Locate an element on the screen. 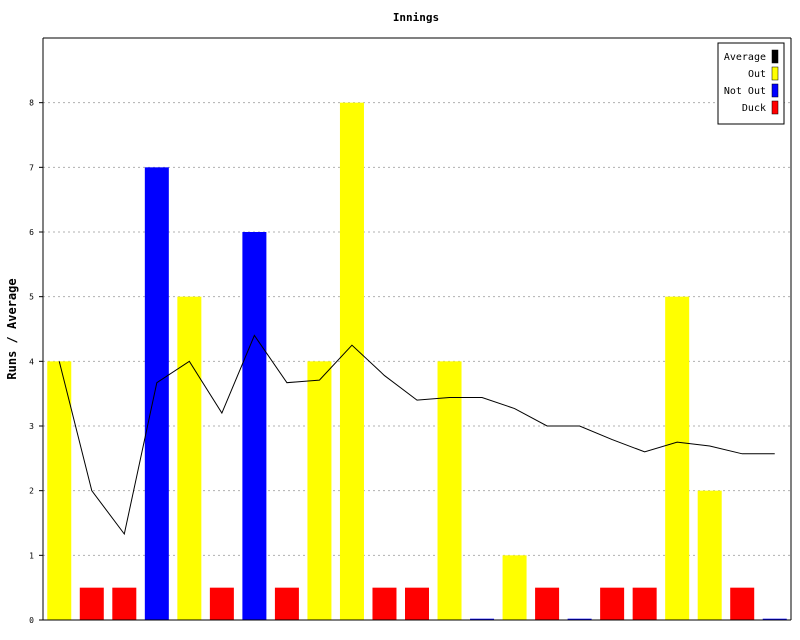 The image size is (800, 640). legend: Average Out Not Out Duck is located at coordinates (751, 83).